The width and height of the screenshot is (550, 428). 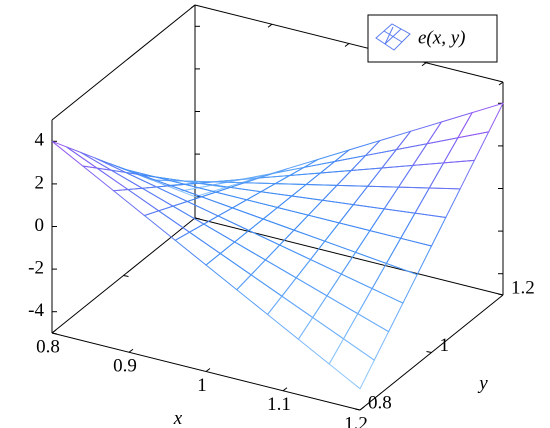 I want to click on z-tick-label: 2, so click(x=40, y=182).